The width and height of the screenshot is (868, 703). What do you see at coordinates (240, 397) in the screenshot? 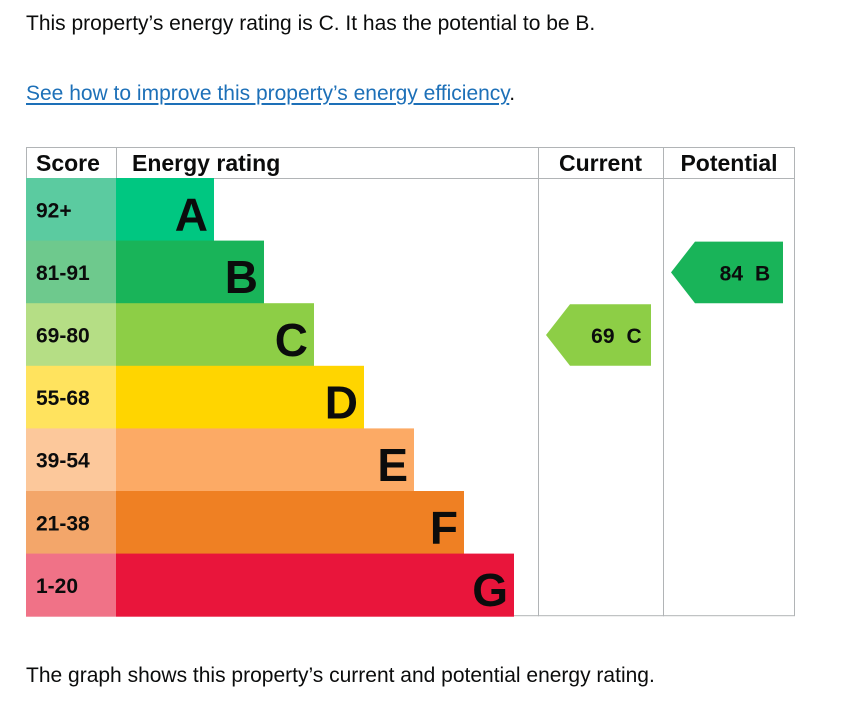
I see `rating-bar-d` at bounding box center [240, 397].